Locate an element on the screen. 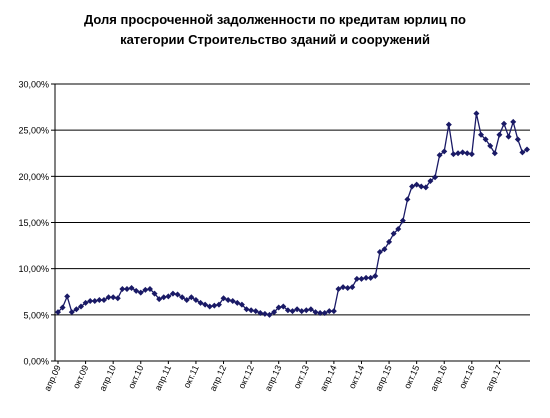  x-tick-label: окт.15 is located at coordinates (411, 377).